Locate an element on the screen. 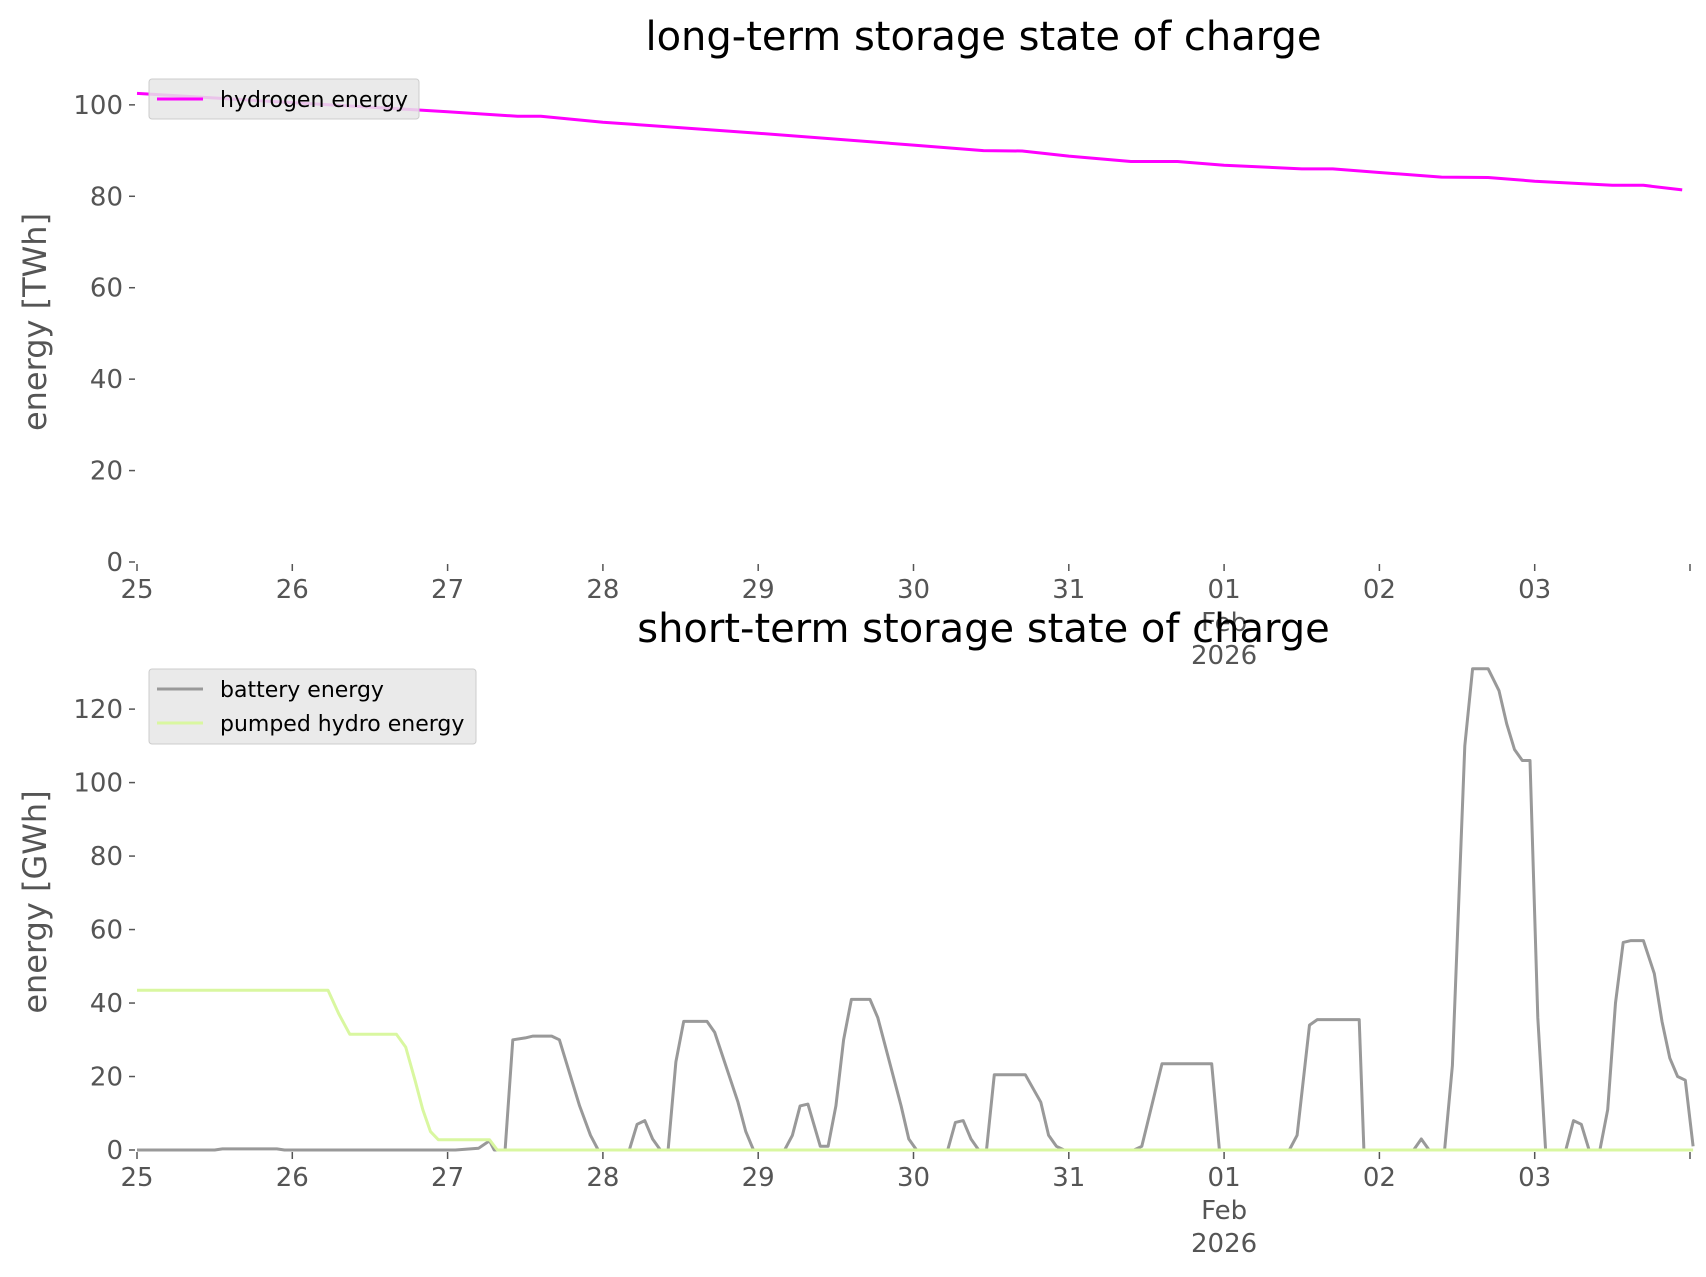  legend-label: pumped hydro energy is located at coordinates (342, 724).